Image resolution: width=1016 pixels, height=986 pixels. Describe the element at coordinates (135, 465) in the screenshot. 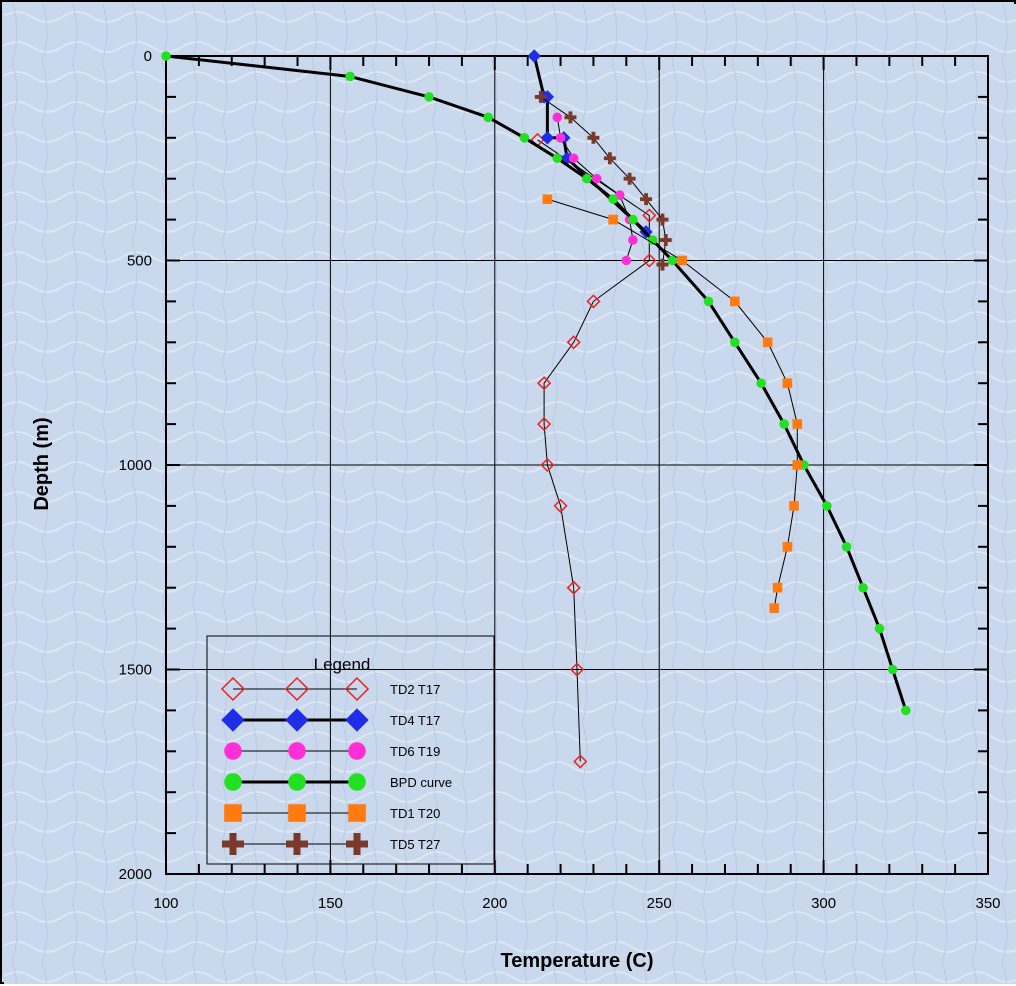

I see `y-tick-label: 1000` at that location.